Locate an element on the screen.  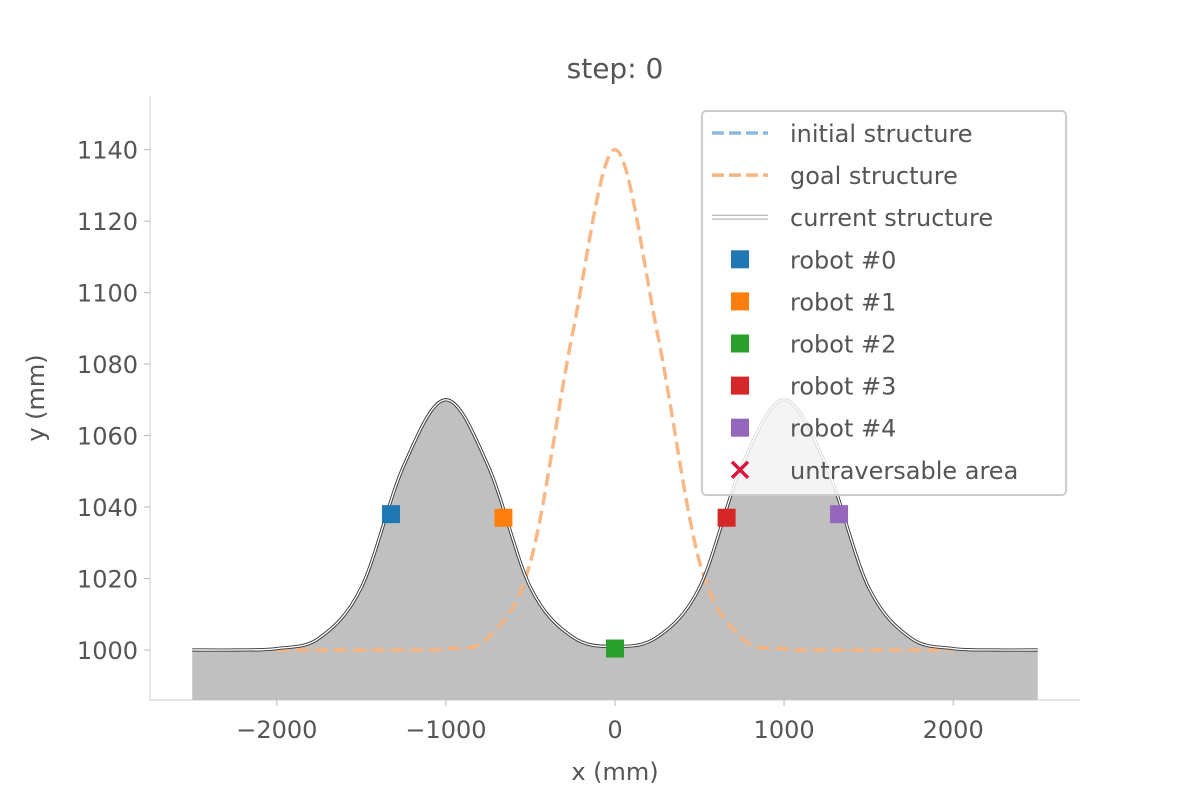
chart-title: step: 0 is located at coordinates (615, 68).